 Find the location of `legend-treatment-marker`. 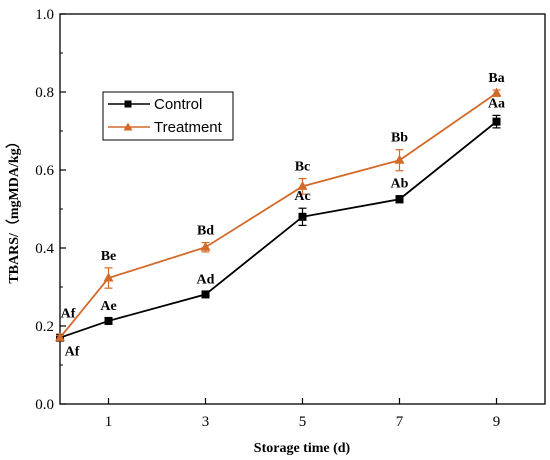

legend-treatment-marker is located at coordinates (128, 126).